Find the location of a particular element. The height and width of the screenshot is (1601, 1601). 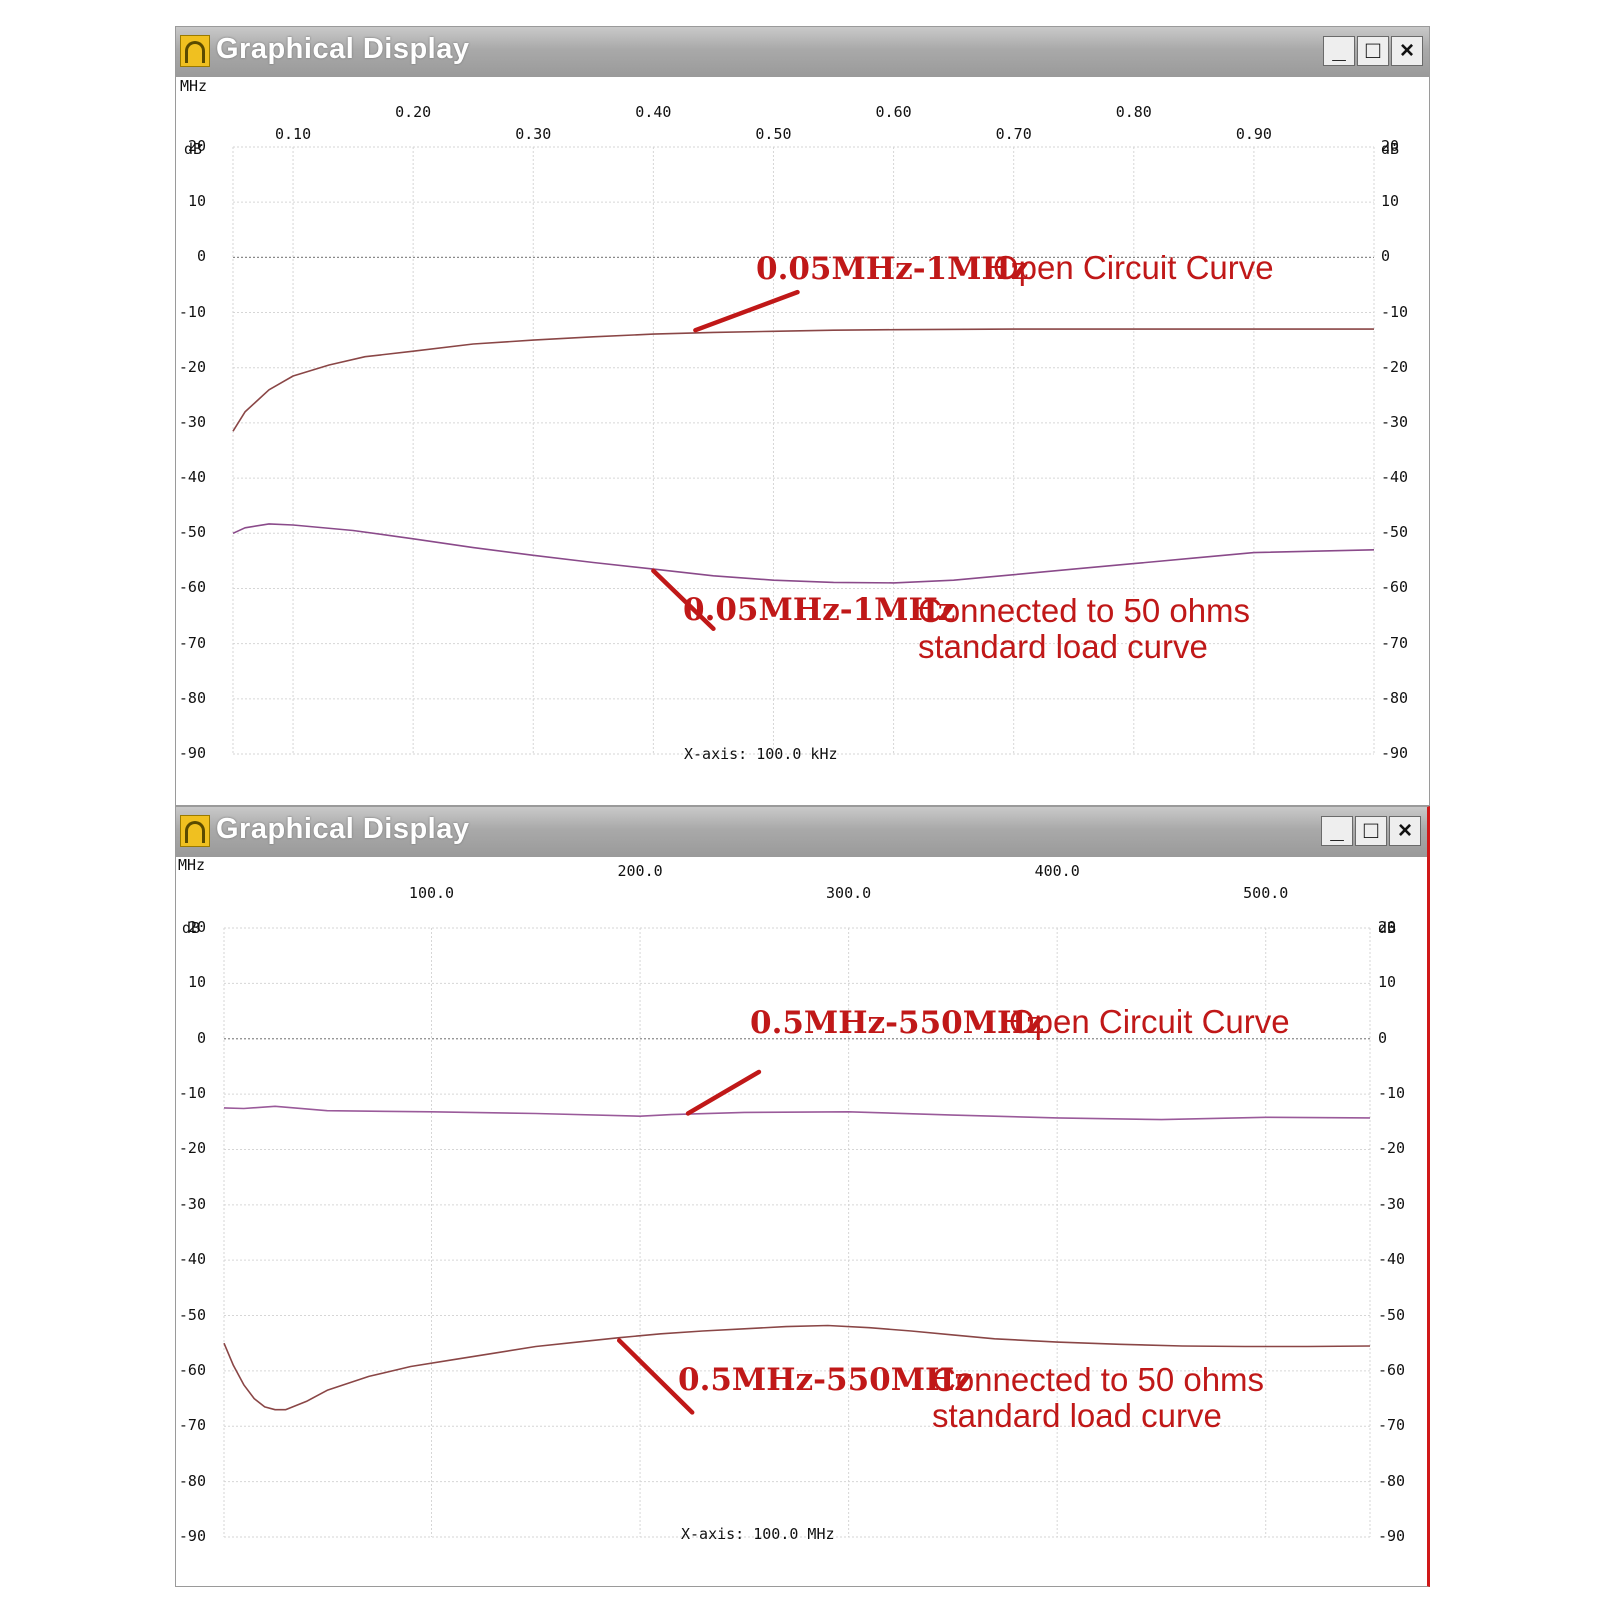

annotation-range-load: 0.05MHz-1MHz is located at coordinates (819, 610).